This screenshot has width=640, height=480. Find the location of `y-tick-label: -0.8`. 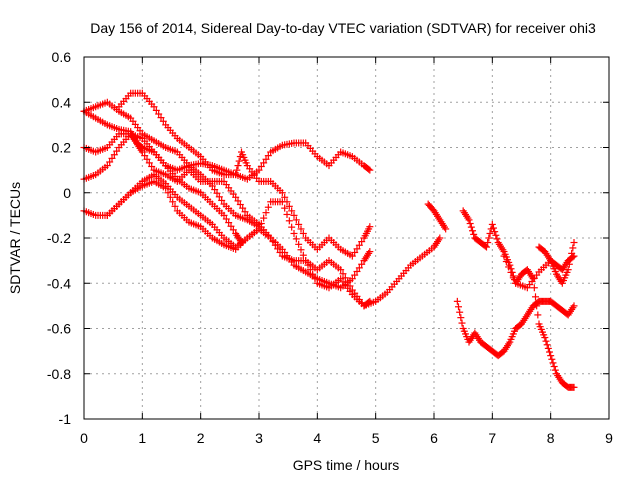

y-tick-label: -0.8 is located at coordinates (59, 374).